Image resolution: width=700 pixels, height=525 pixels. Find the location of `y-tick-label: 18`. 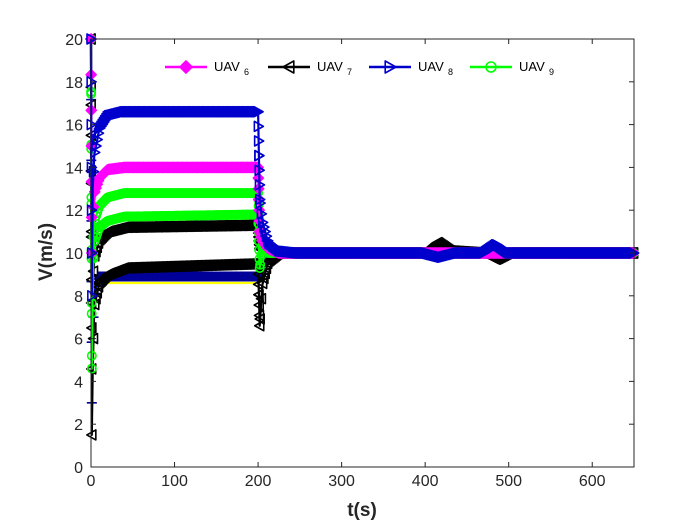

y-tick-label: 18 is located at coordinates (74, 83).